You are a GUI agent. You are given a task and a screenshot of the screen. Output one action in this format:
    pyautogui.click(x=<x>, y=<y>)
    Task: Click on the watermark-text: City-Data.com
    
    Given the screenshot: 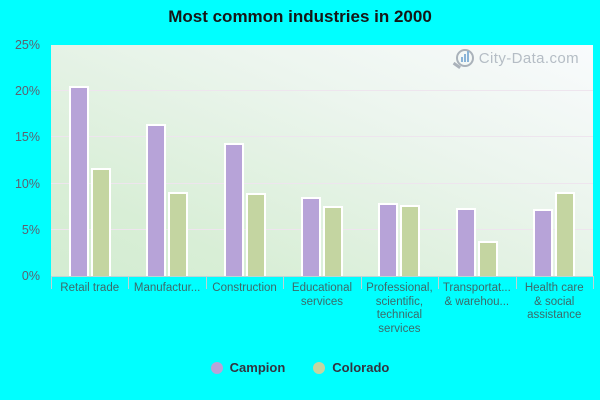 What is the action you would take?
    pyautogui.click(x=528, y=58)
    